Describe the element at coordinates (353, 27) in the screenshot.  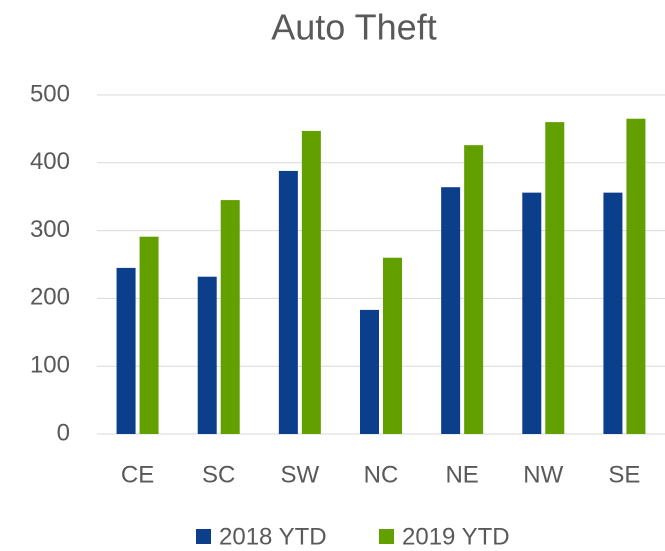
I see `chart-title: Auto Theft` at that location.